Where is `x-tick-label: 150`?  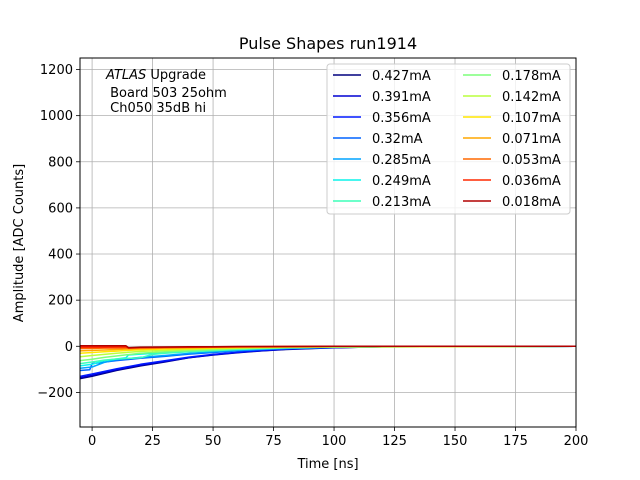 x-tick-label: 150 is located at coordinates (455, 441).